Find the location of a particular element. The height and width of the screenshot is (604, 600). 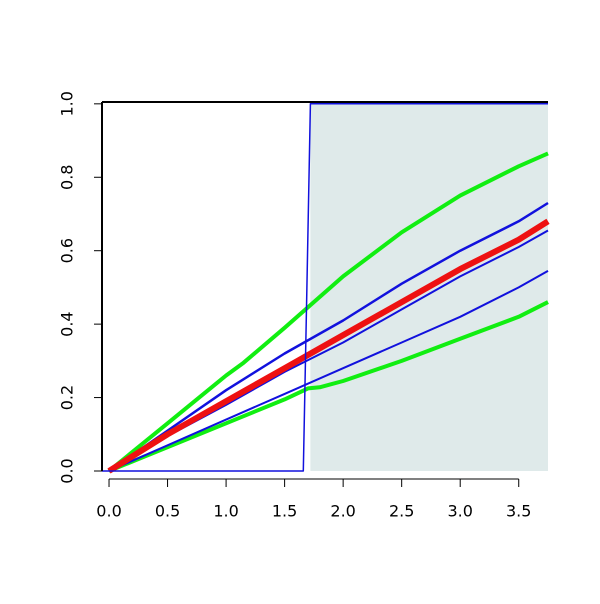

x-tick-label: 1.0 is located at coordinates (225, 511).